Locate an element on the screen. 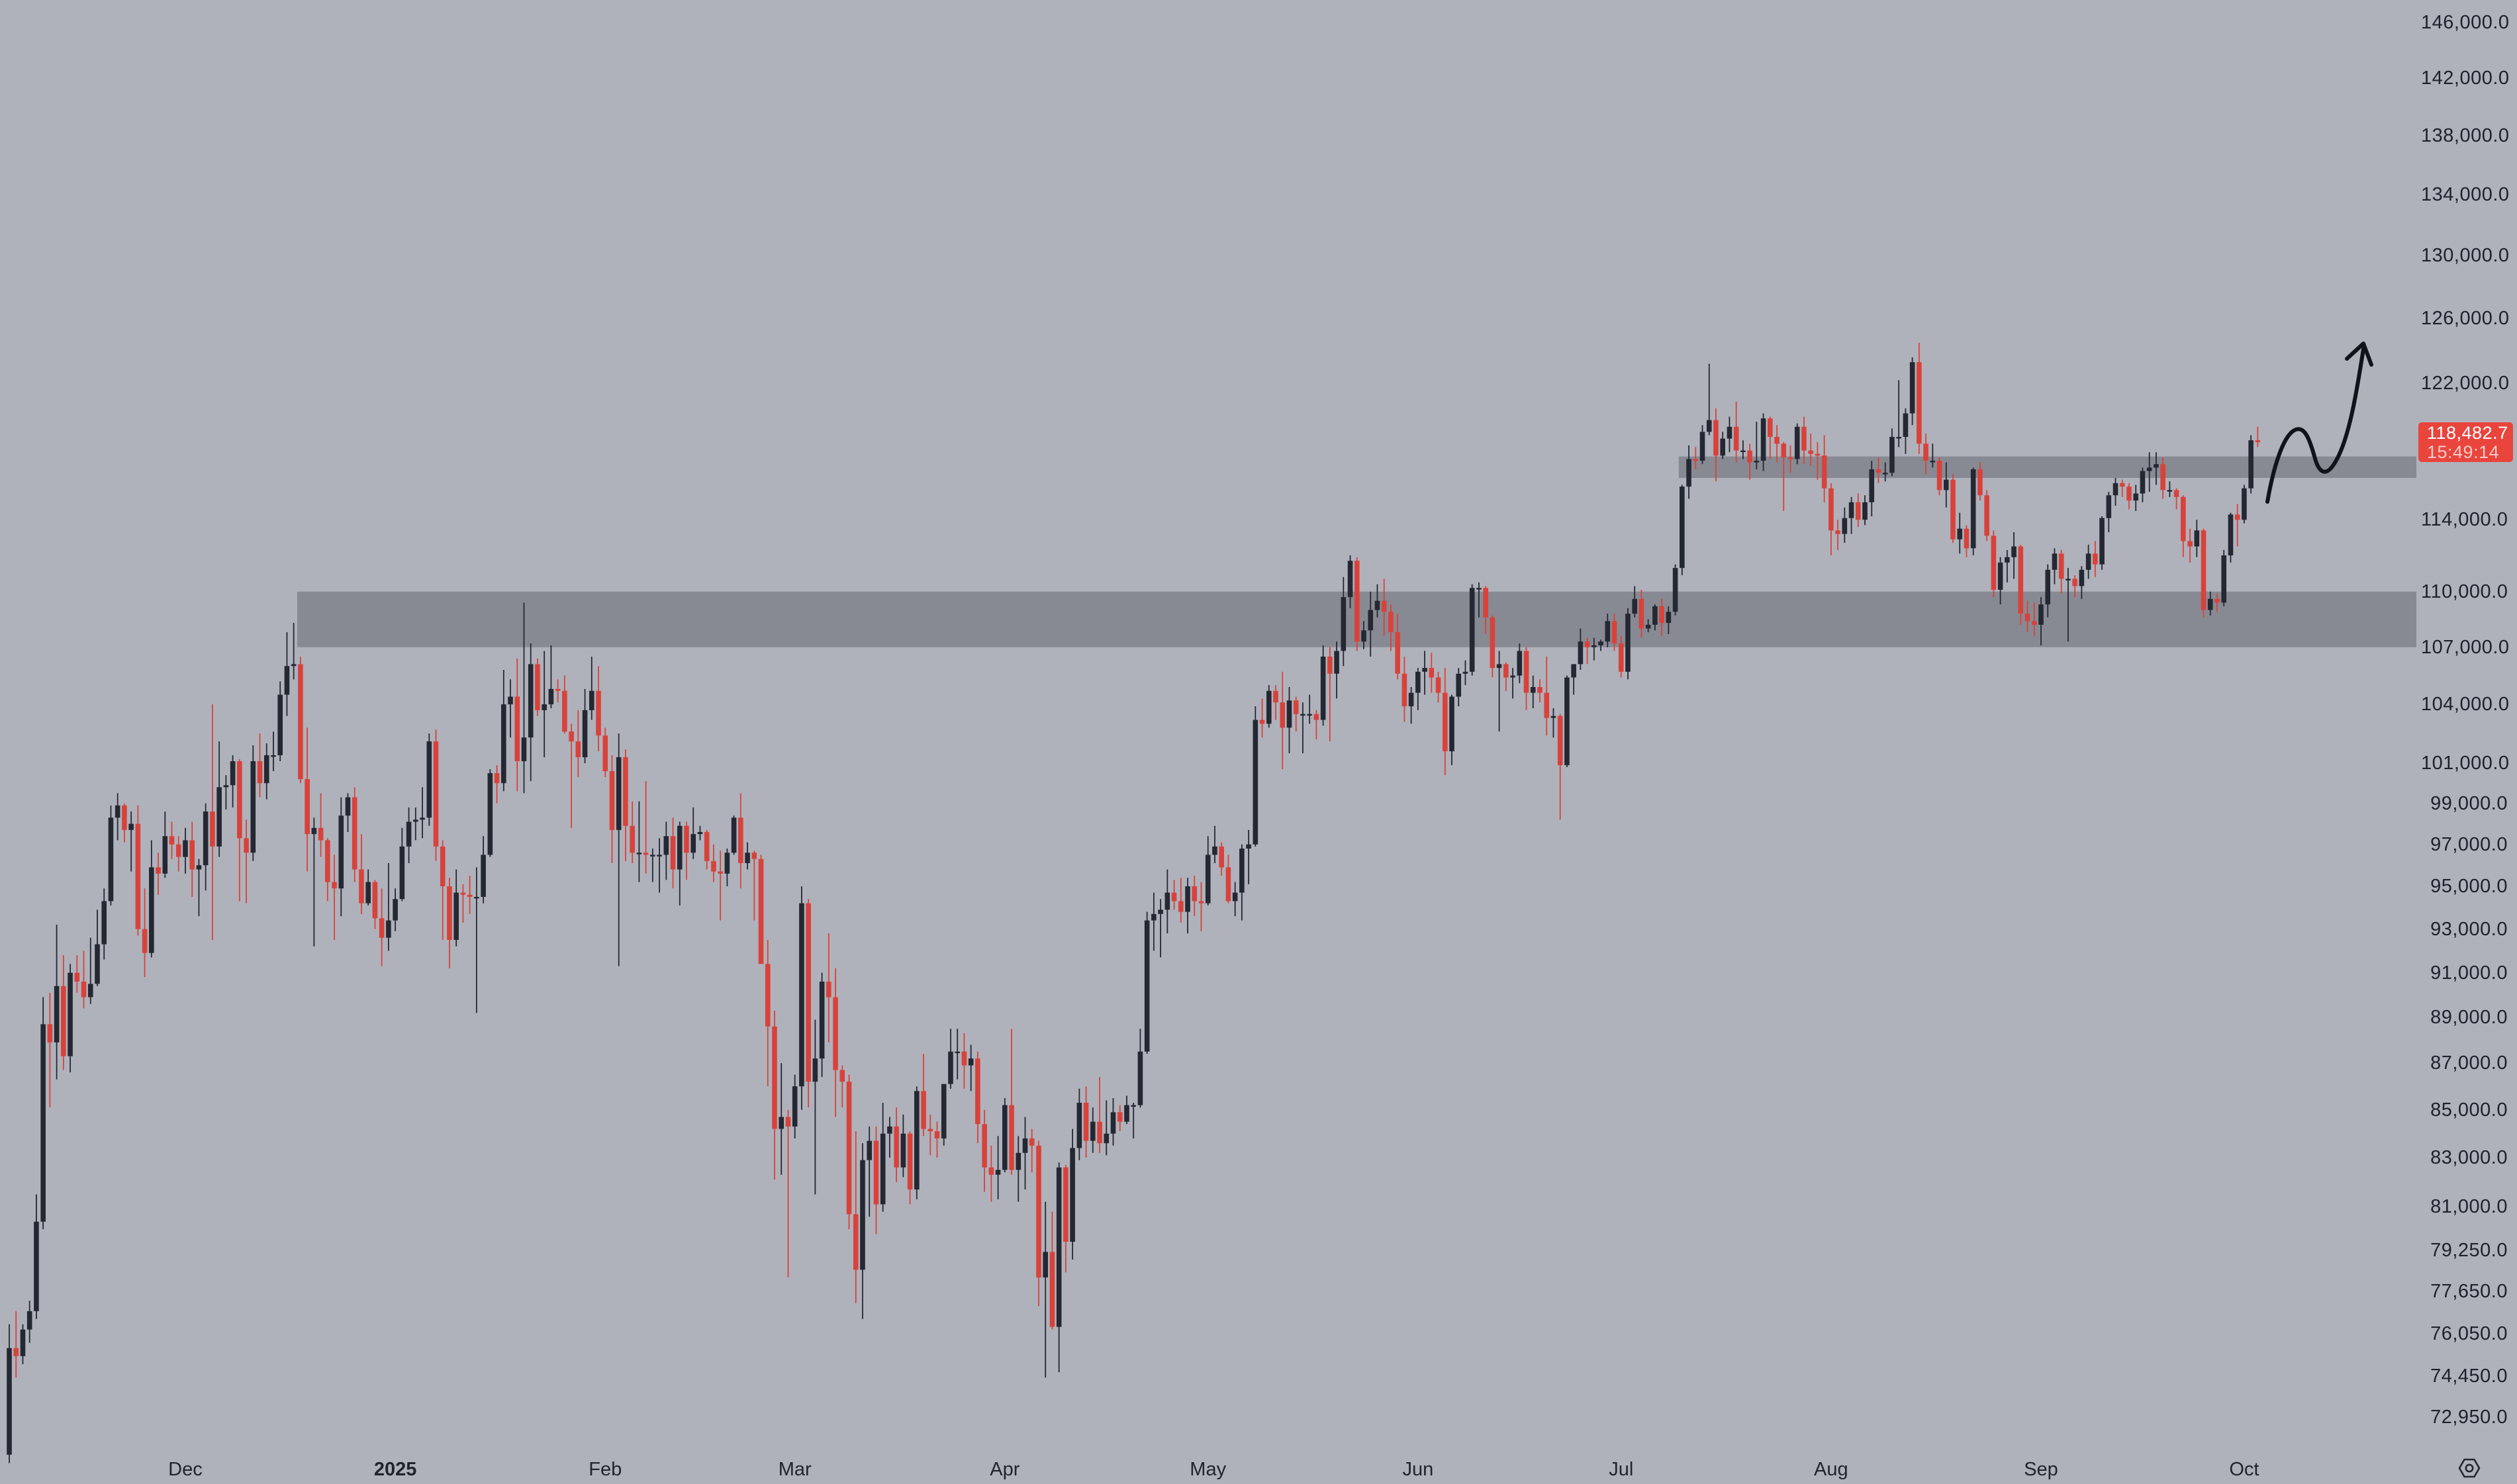  price-tick-label: 81,000.0 is located at coordinates (2469, 1207).